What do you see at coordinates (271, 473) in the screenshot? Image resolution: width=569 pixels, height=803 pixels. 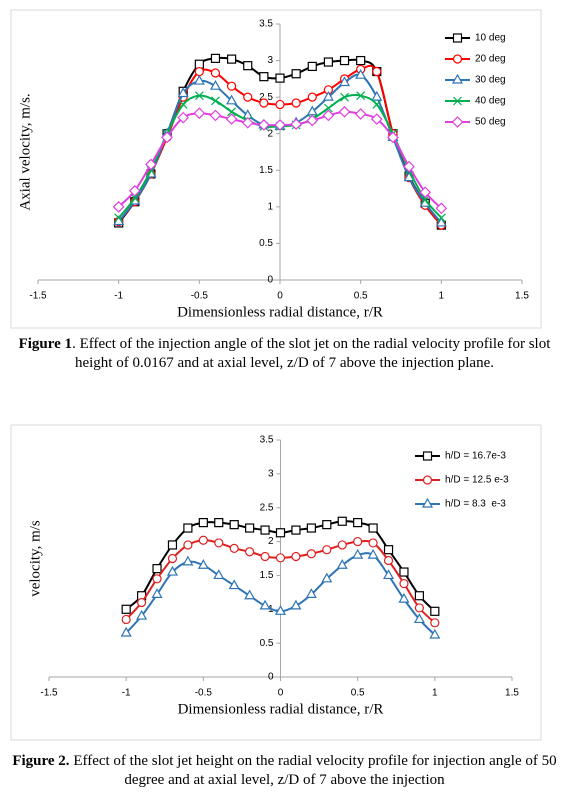 I see `y-tick-label: 3` at bounding box center [271, 473].